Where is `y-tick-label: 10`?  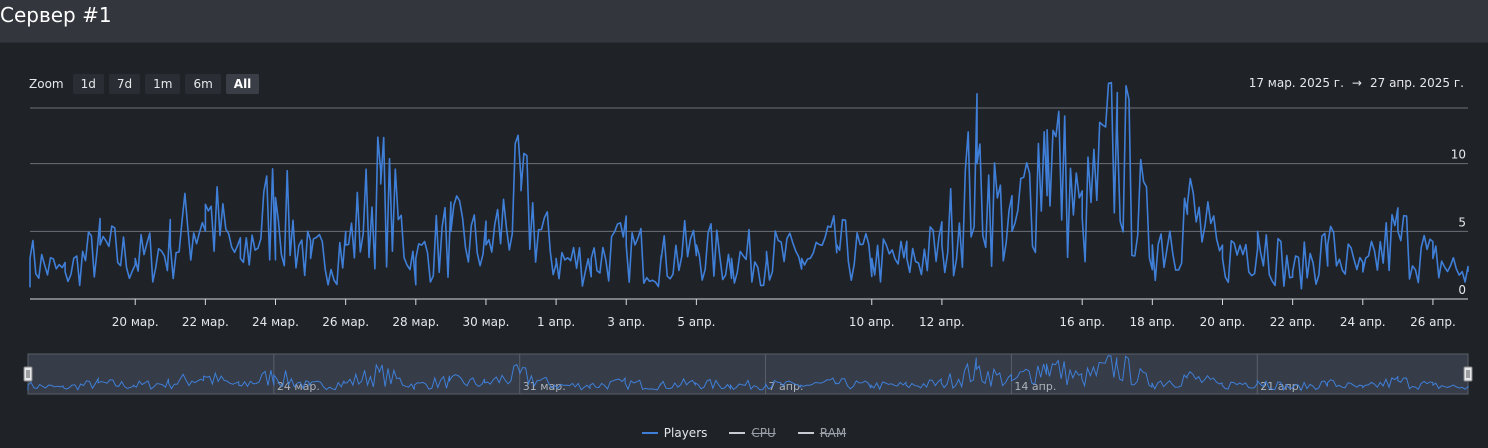 y-tick-label: 10 is located at coordinates (1458, 155).